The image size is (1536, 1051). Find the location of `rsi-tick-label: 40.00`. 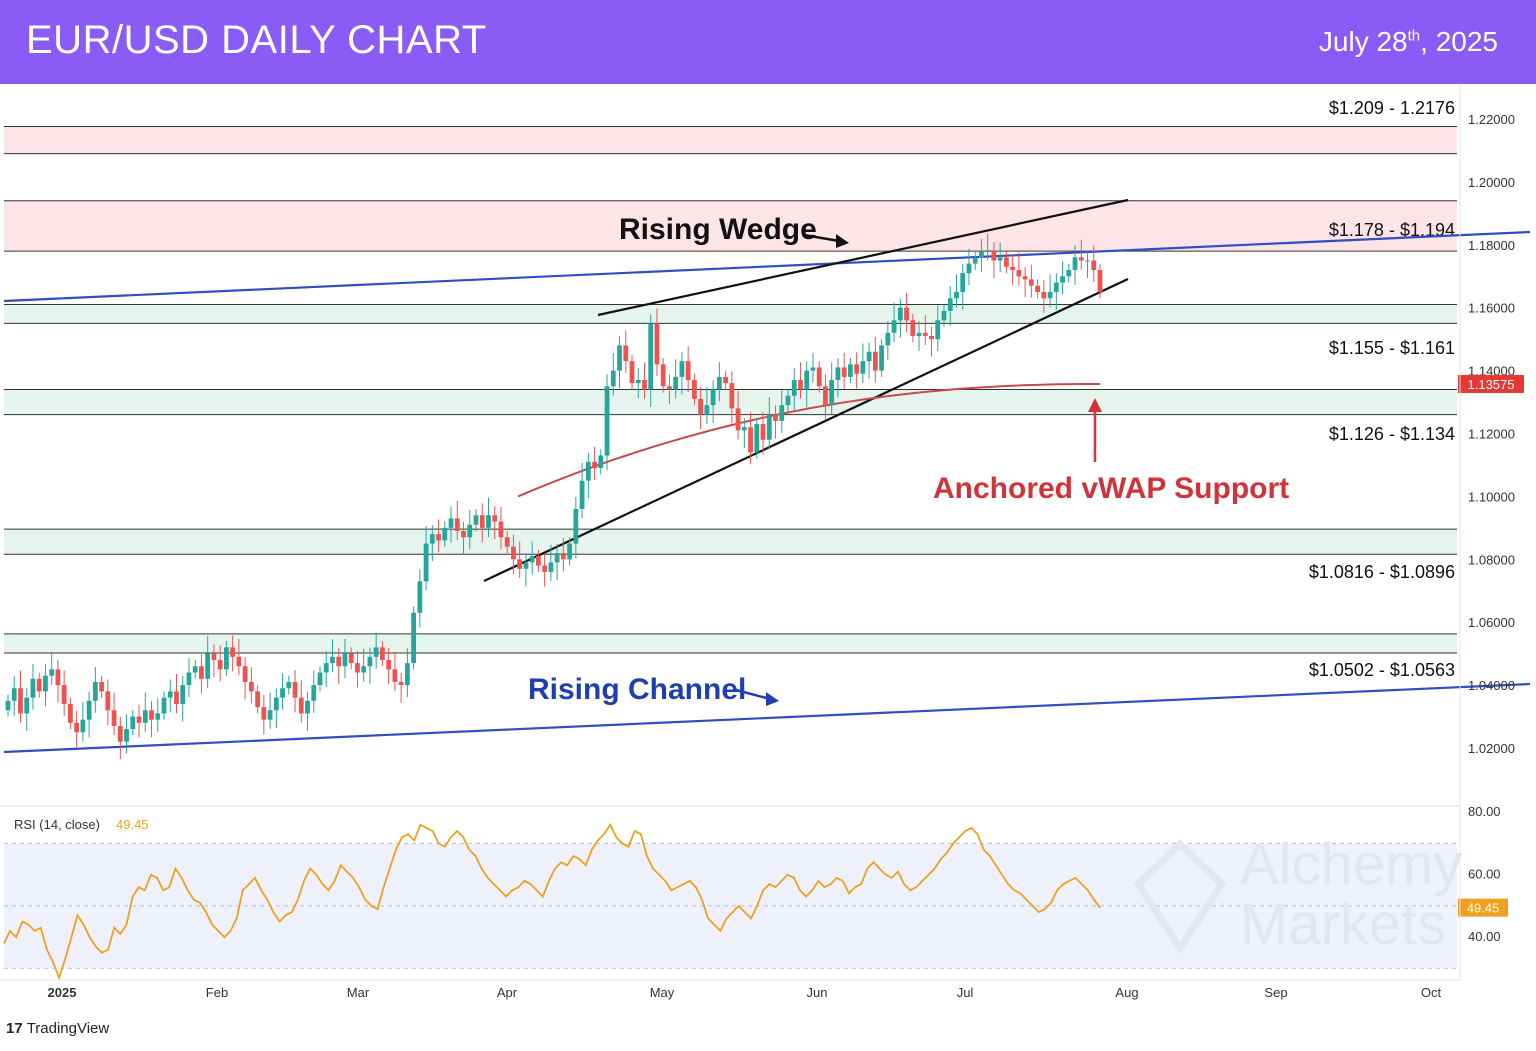

rsi-tick-label: 40.00 is located at coordinates (1484, 936).